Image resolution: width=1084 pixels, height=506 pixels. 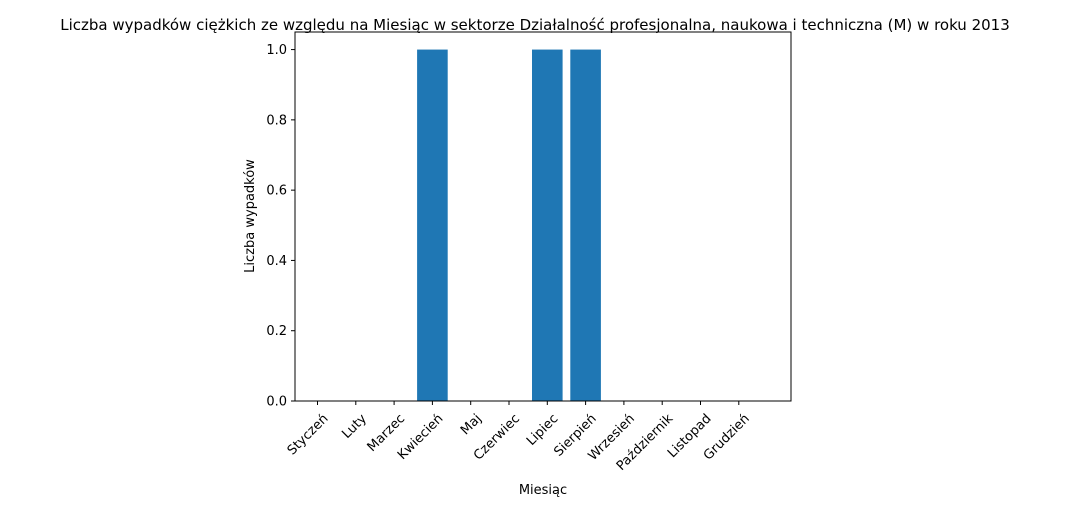 I want to click on y-tick-label: 0.4, so click(x=276, y=261).